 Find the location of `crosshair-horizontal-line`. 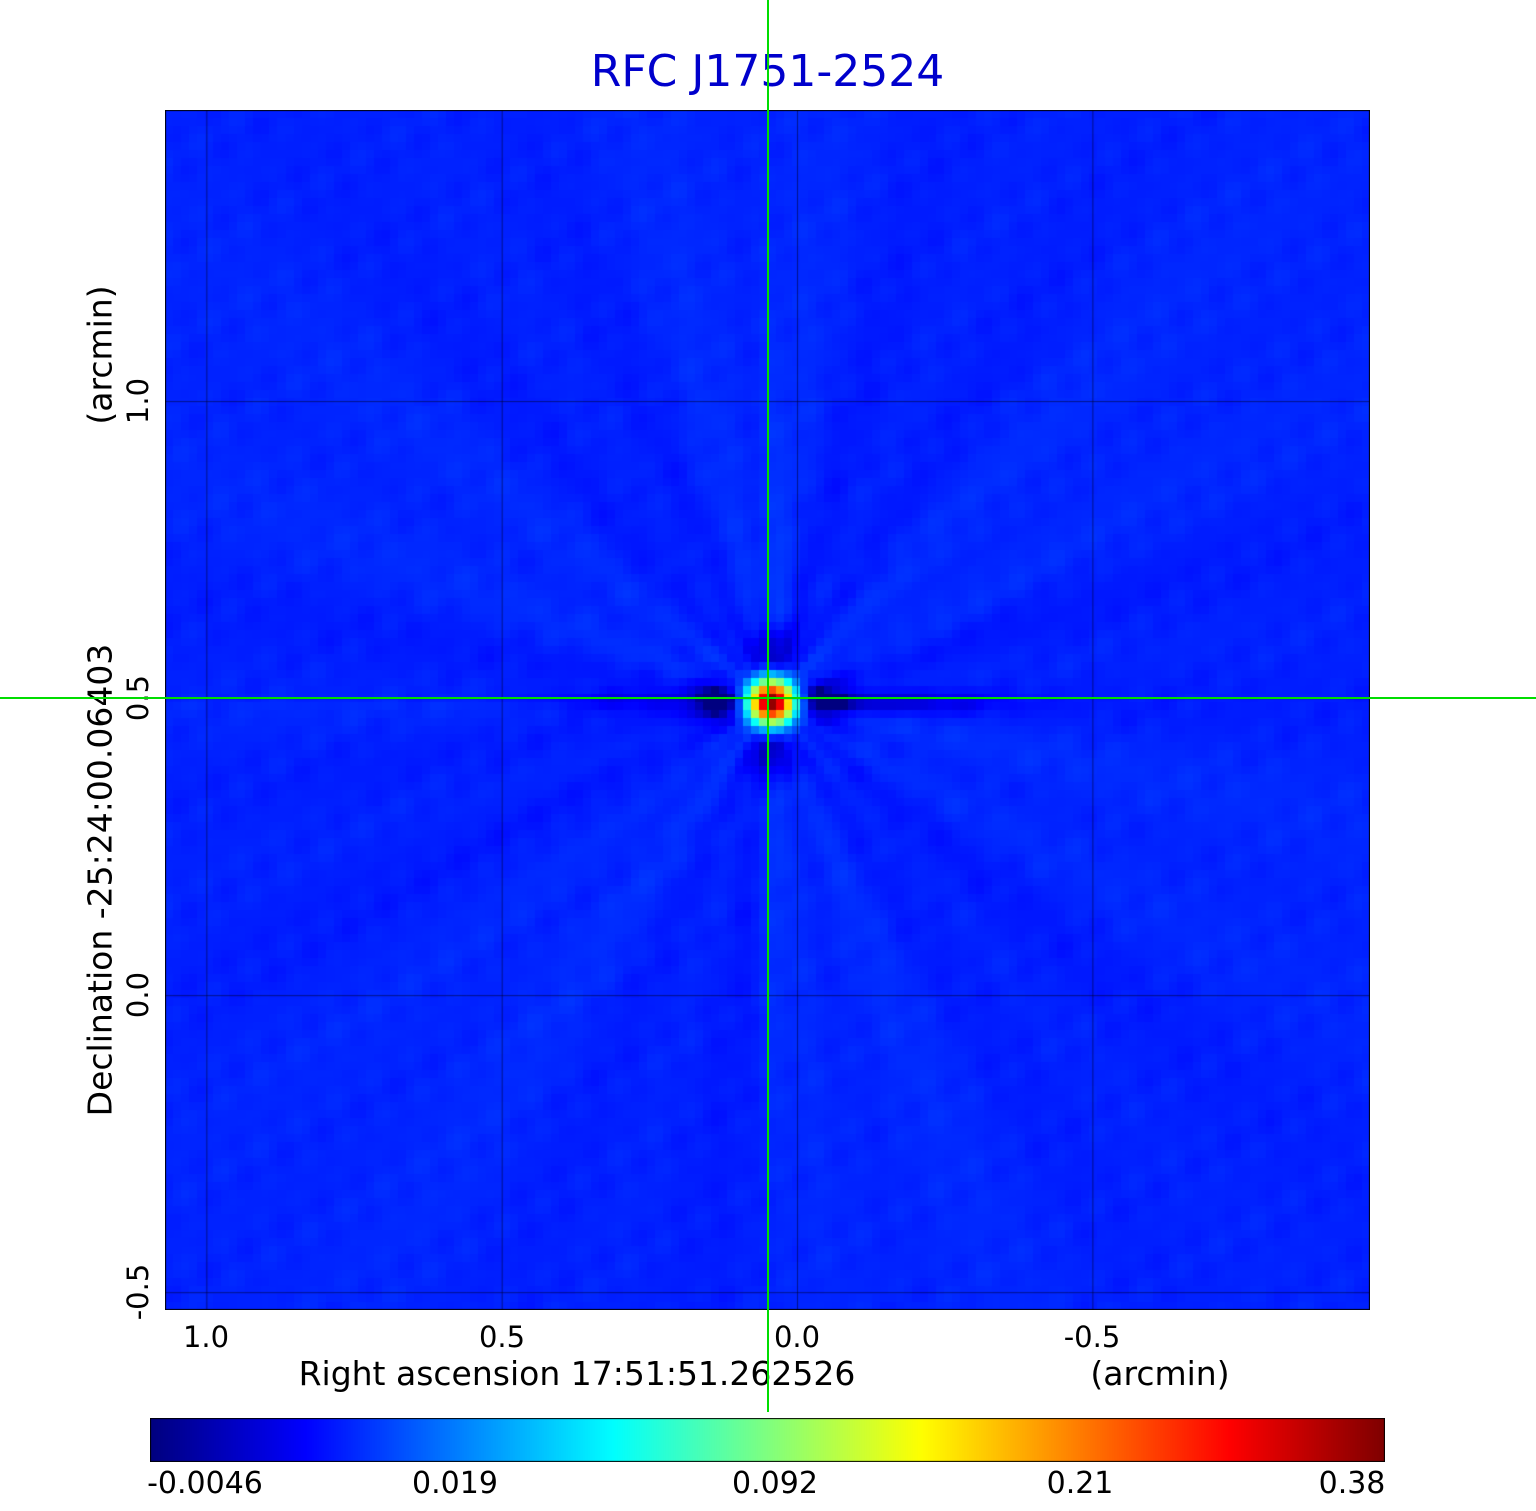

crosshair-horizontal-line is located at coordinates (768, 698).